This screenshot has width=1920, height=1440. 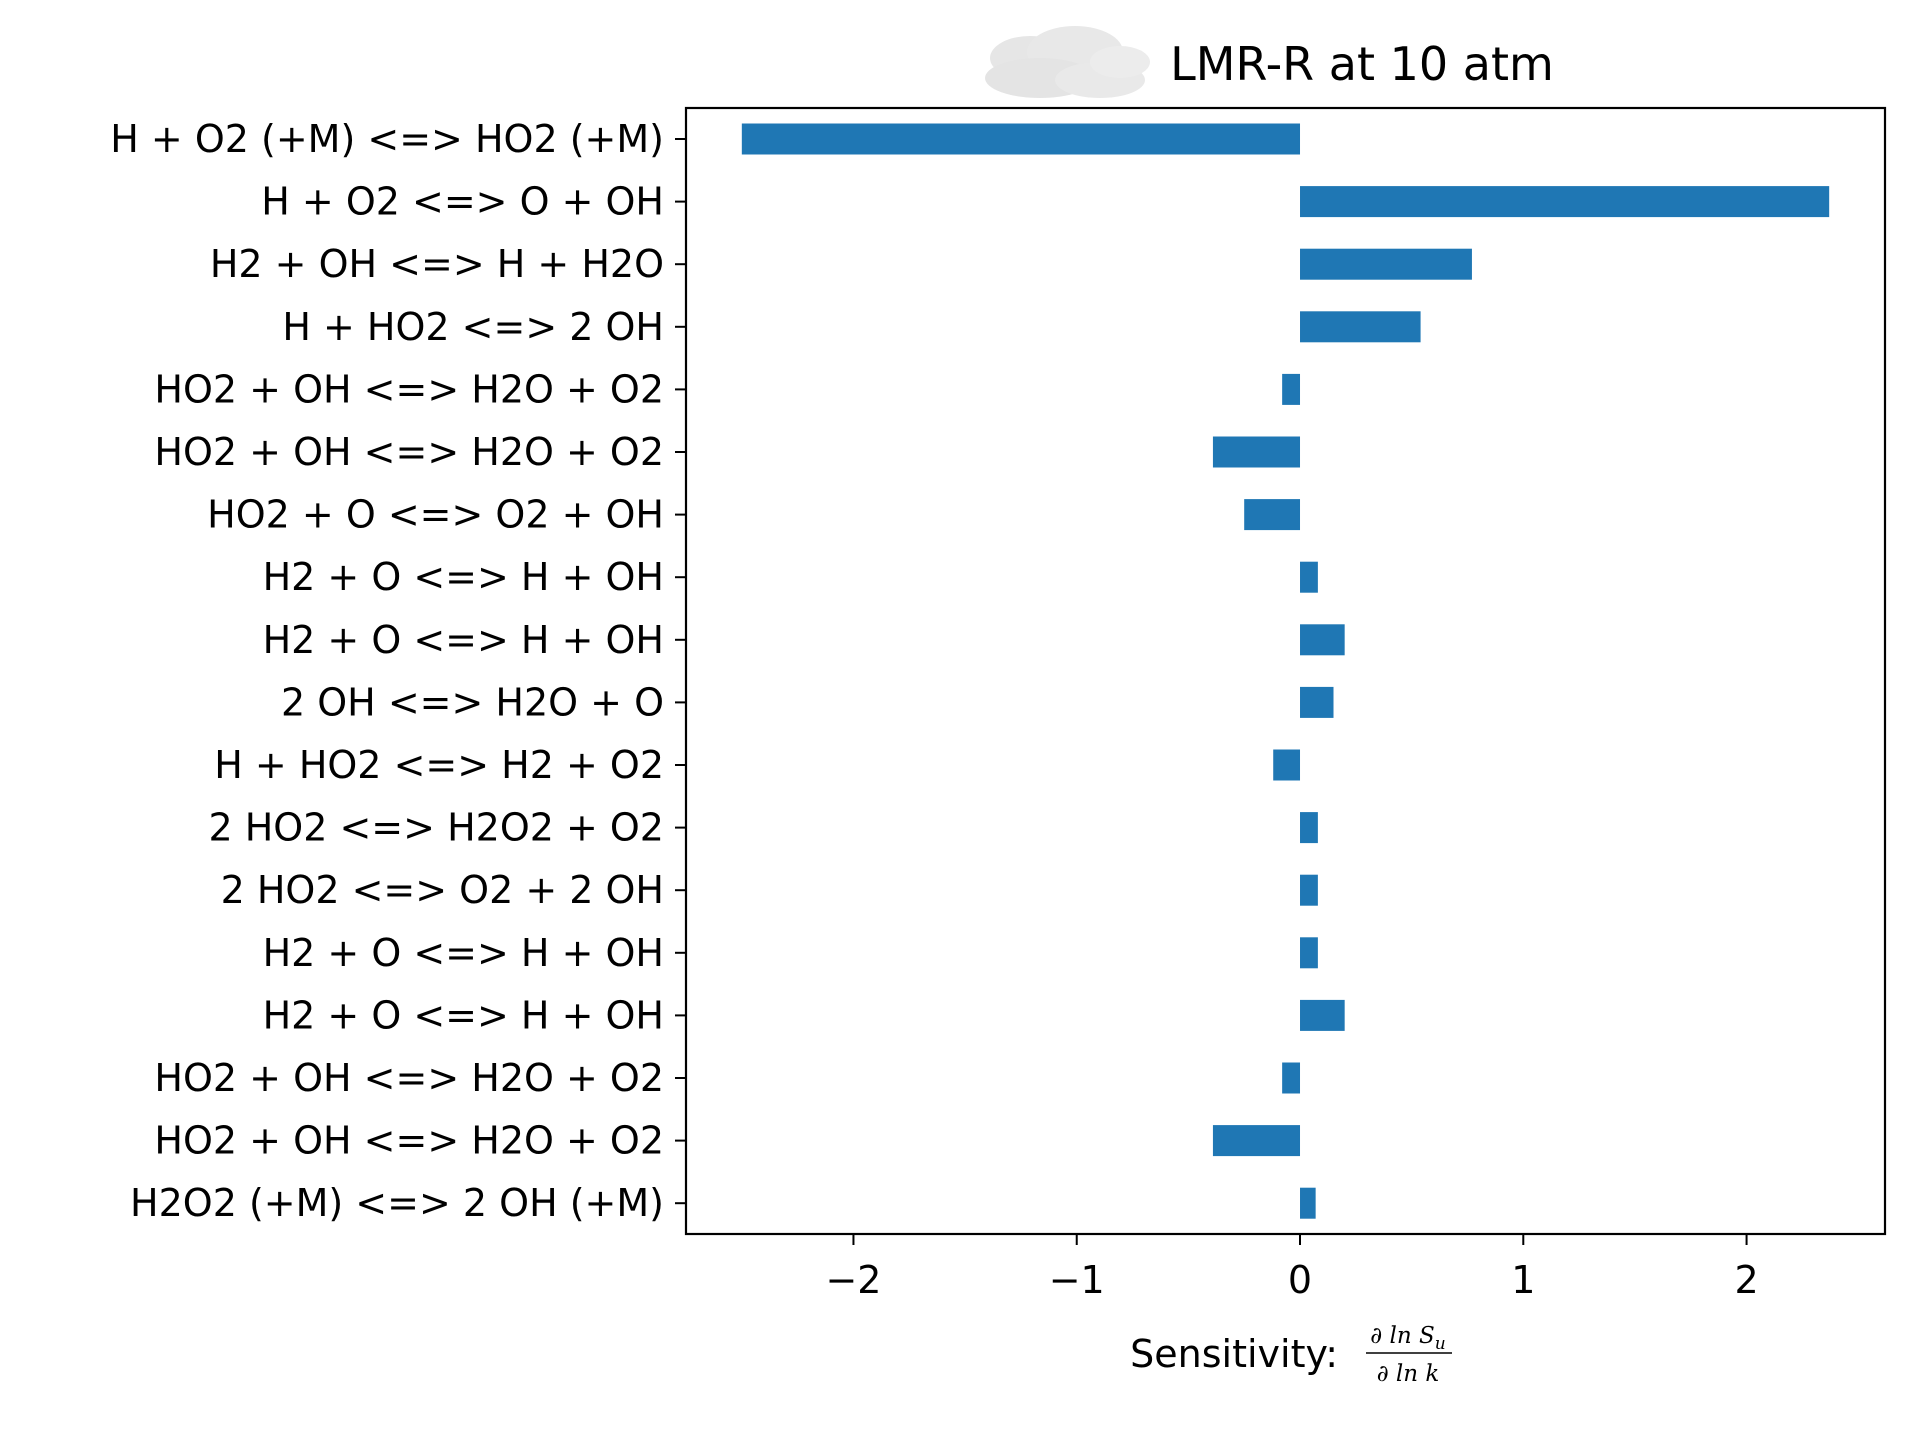 I want to click on x-axis-label: Sensitivity: ∂ ln Su ∂ ln k, so click(x=1291, y=1355).